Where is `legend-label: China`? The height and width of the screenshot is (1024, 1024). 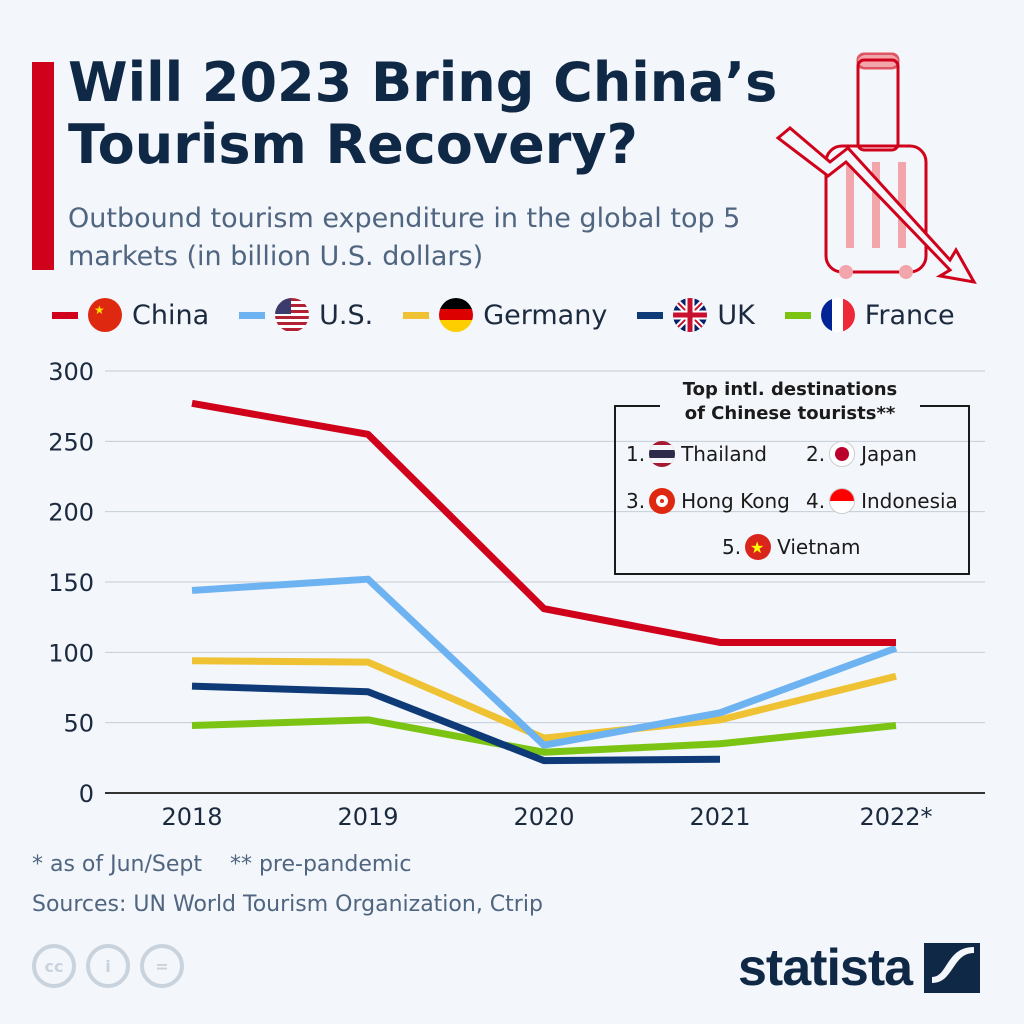 legend-label: China is located at coordinates (171, 315).